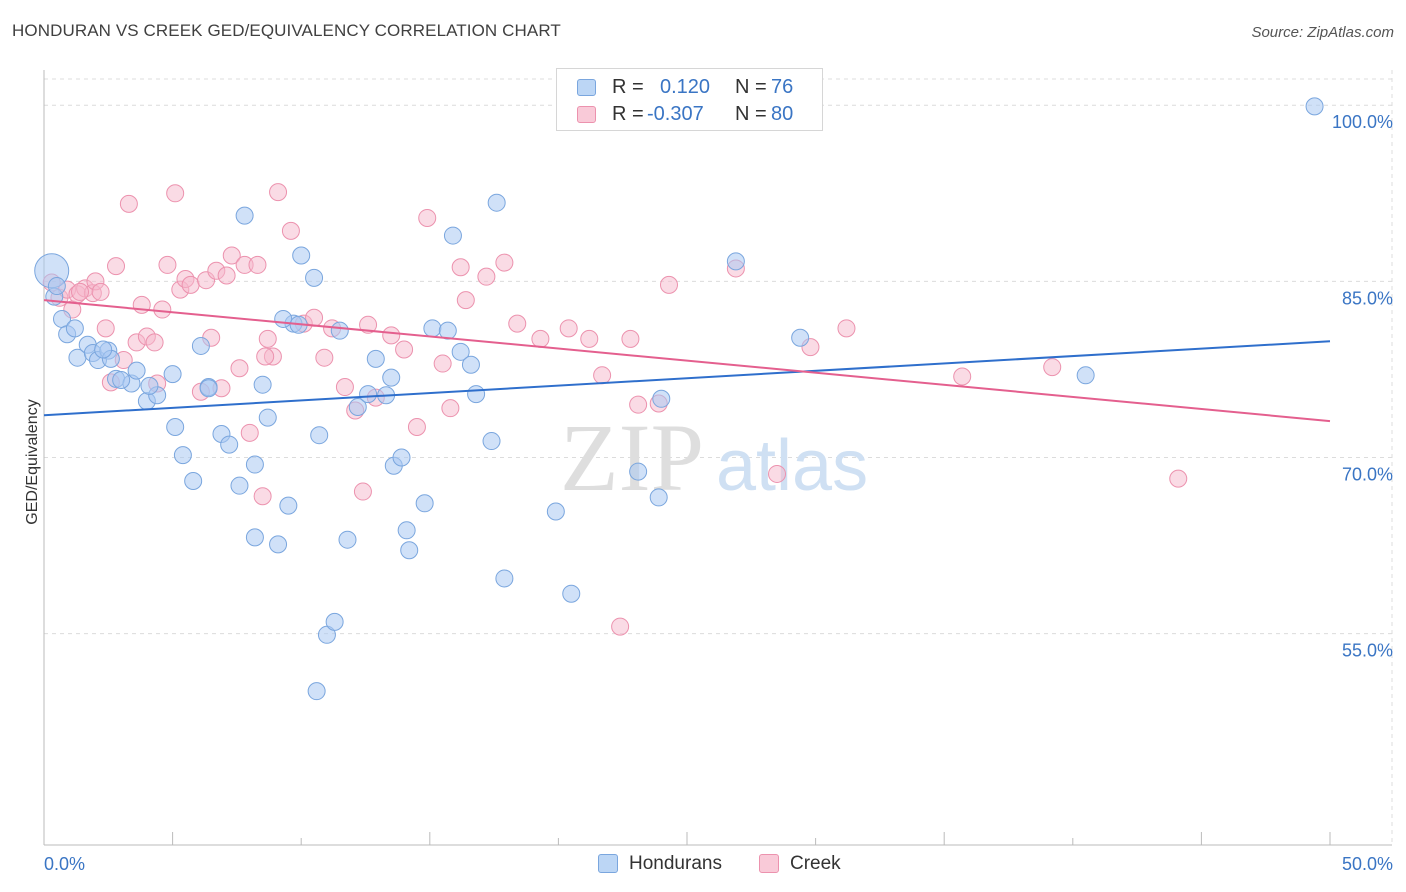  Describe the element at coordinates (608, 863) in the screenshot. I see `hondurans-legend-swatch` at that location.